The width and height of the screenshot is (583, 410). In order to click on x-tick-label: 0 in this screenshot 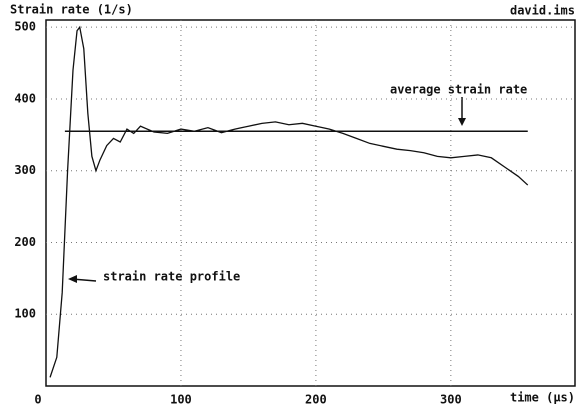, I will do `click(37, 400)`.